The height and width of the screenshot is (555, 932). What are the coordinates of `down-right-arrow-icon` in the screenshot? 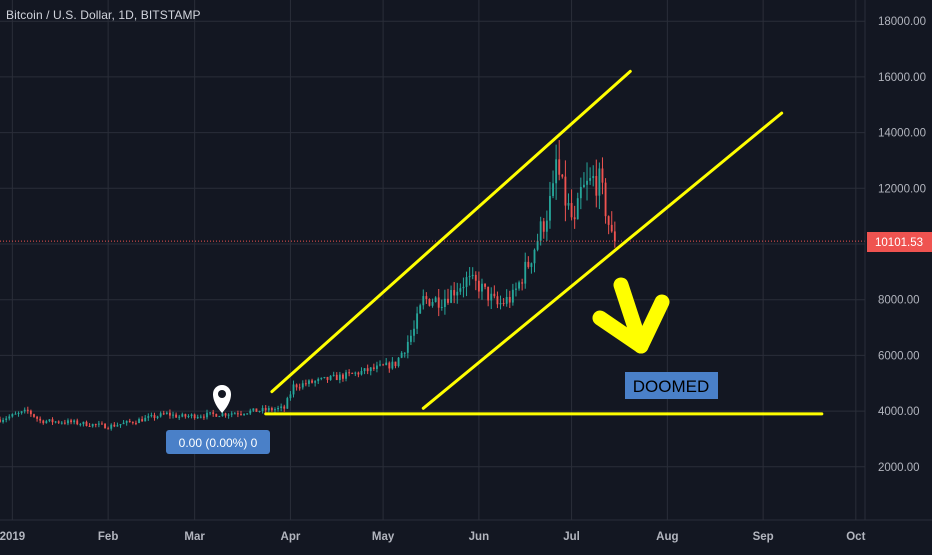 It's located at (631, 315).